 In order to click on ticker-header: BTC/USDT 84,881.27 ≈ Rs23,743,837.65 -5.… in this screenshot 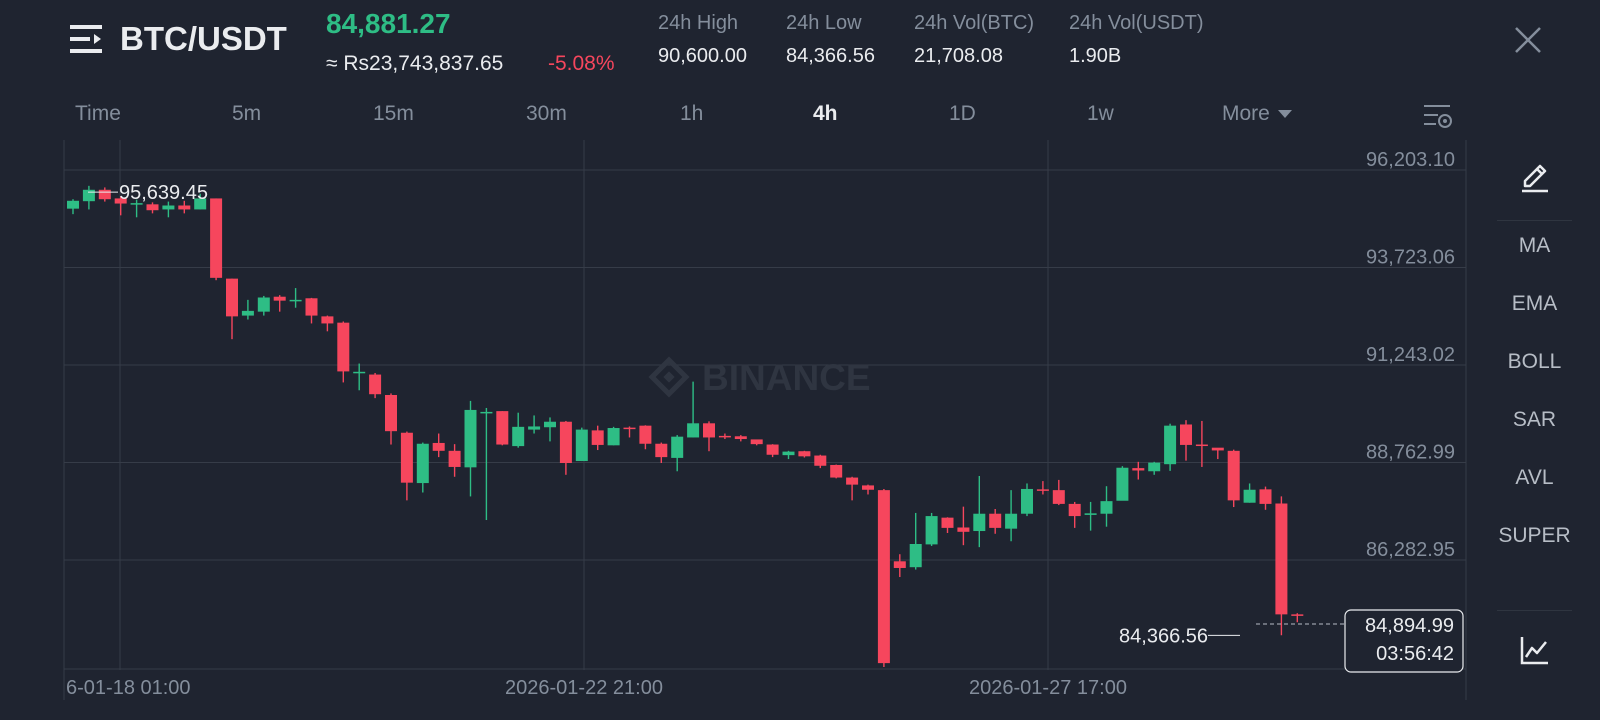, I will do `click(800, 45)`.